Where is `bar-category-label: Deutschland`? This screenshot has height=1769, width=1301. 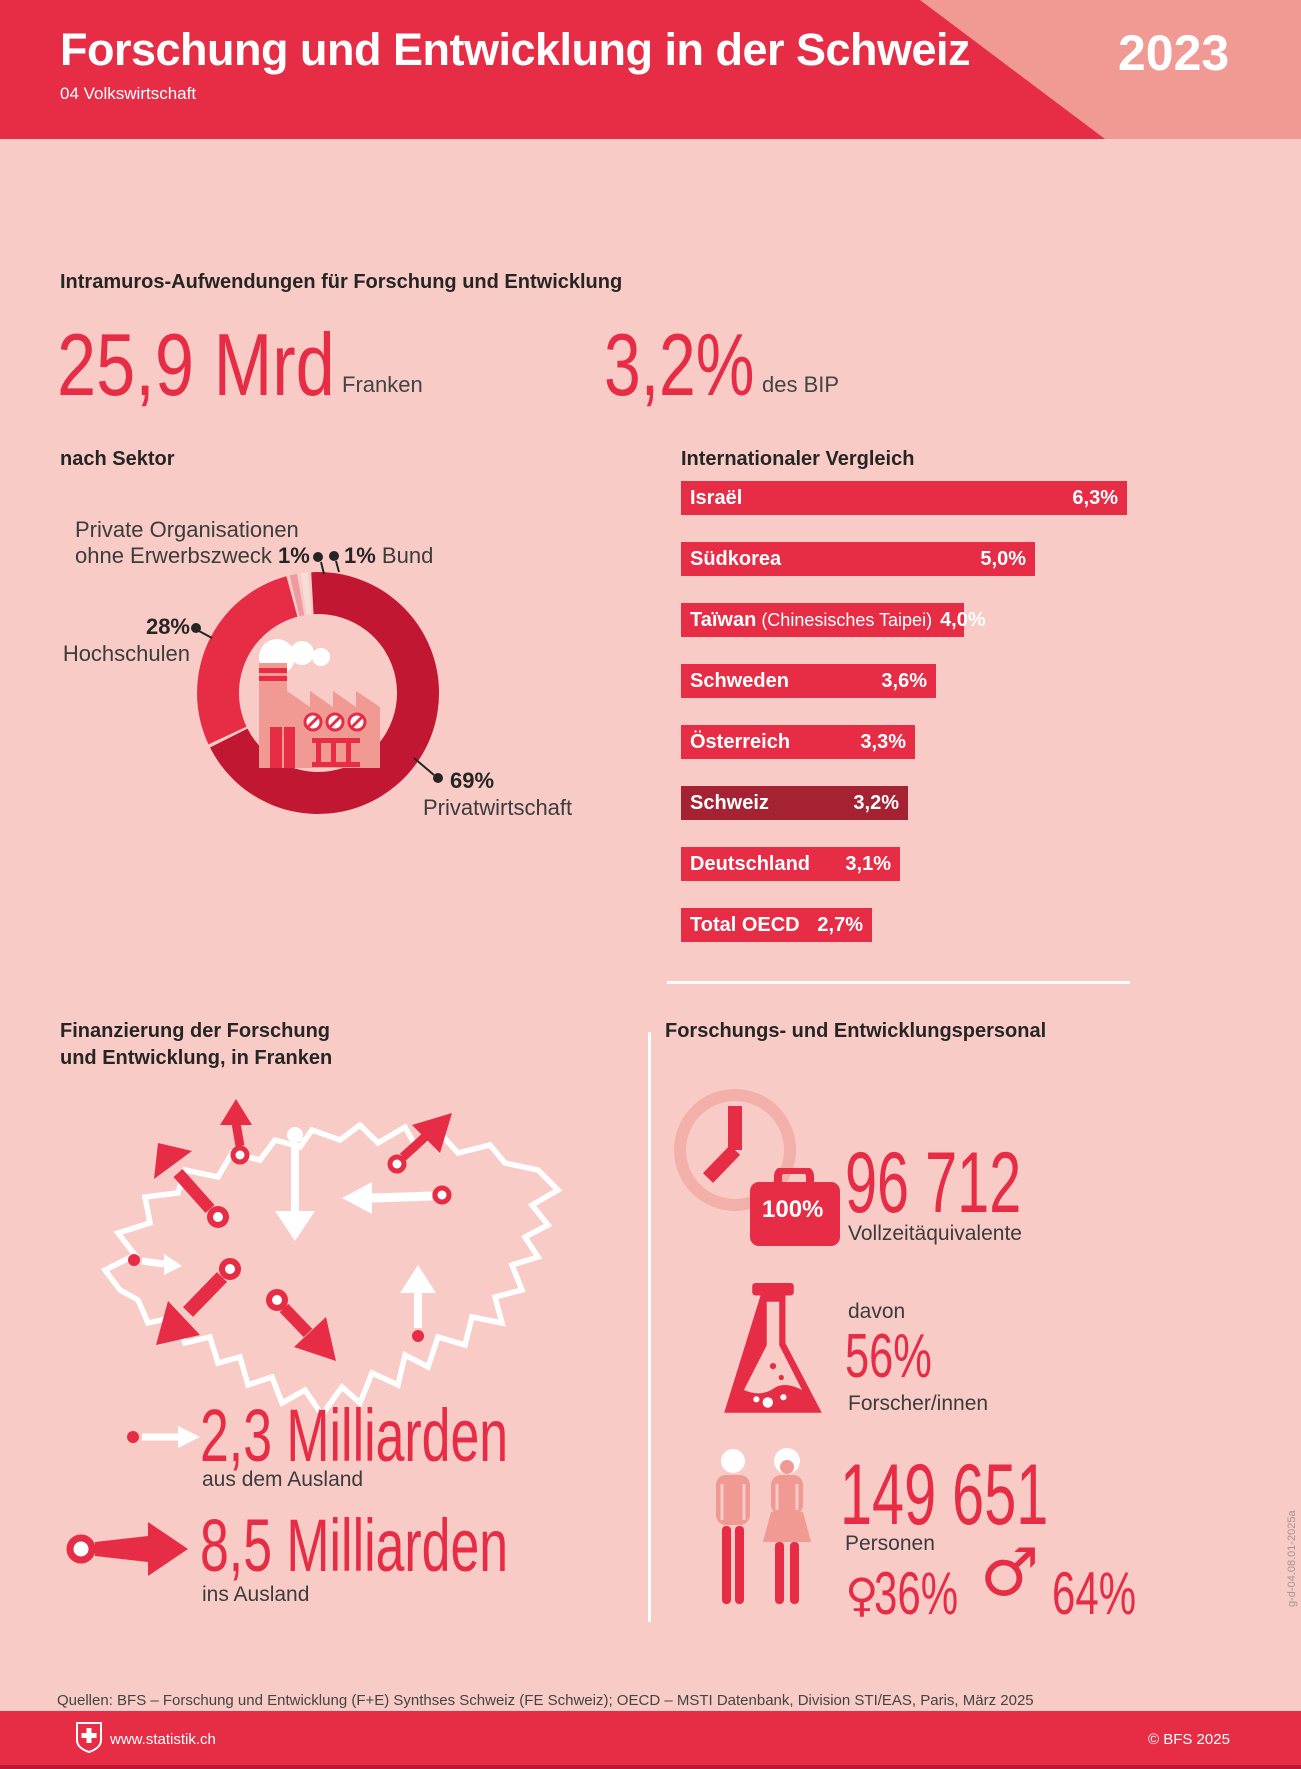 bar-category-label: Deutschland is located at coordinates (750, 863).